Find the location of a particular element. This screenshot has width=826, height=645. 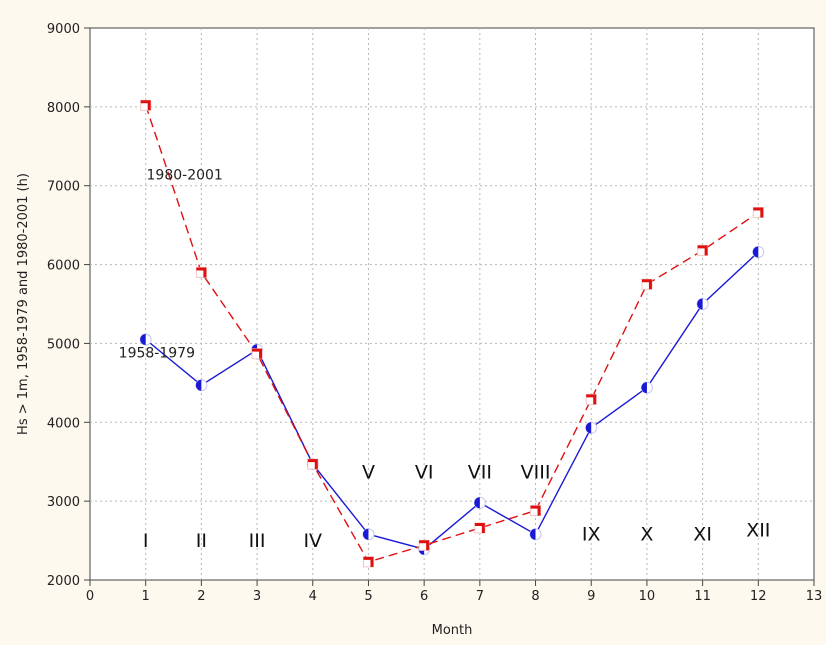

month-label: I is located at coordinates (146, 541).